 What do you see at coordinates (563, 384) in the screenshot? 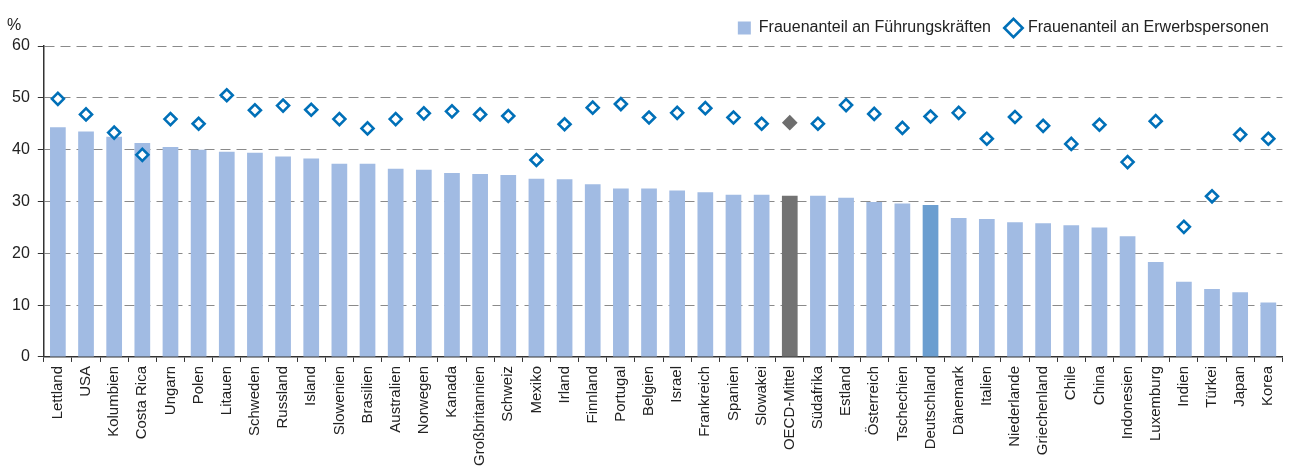
I see `x-tick-label: Irland` at bounding box center [563, 384].